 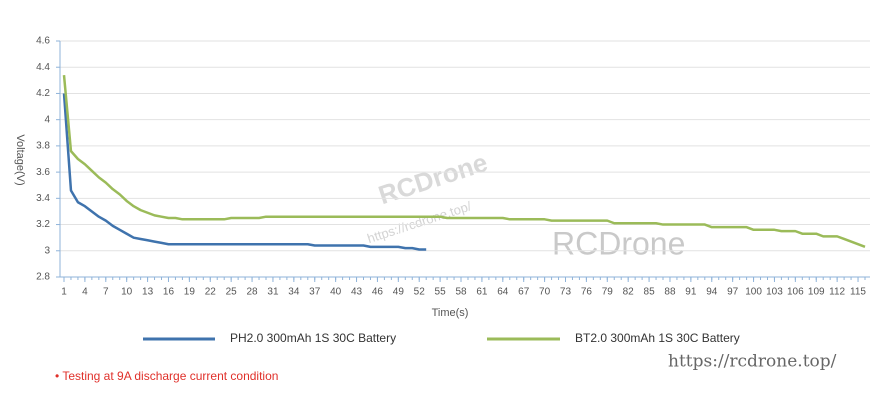 What do you see at coordinates (399, 292) in the screenshot?
I see `x-tick-label: 49` at bounding box center [399, 292].